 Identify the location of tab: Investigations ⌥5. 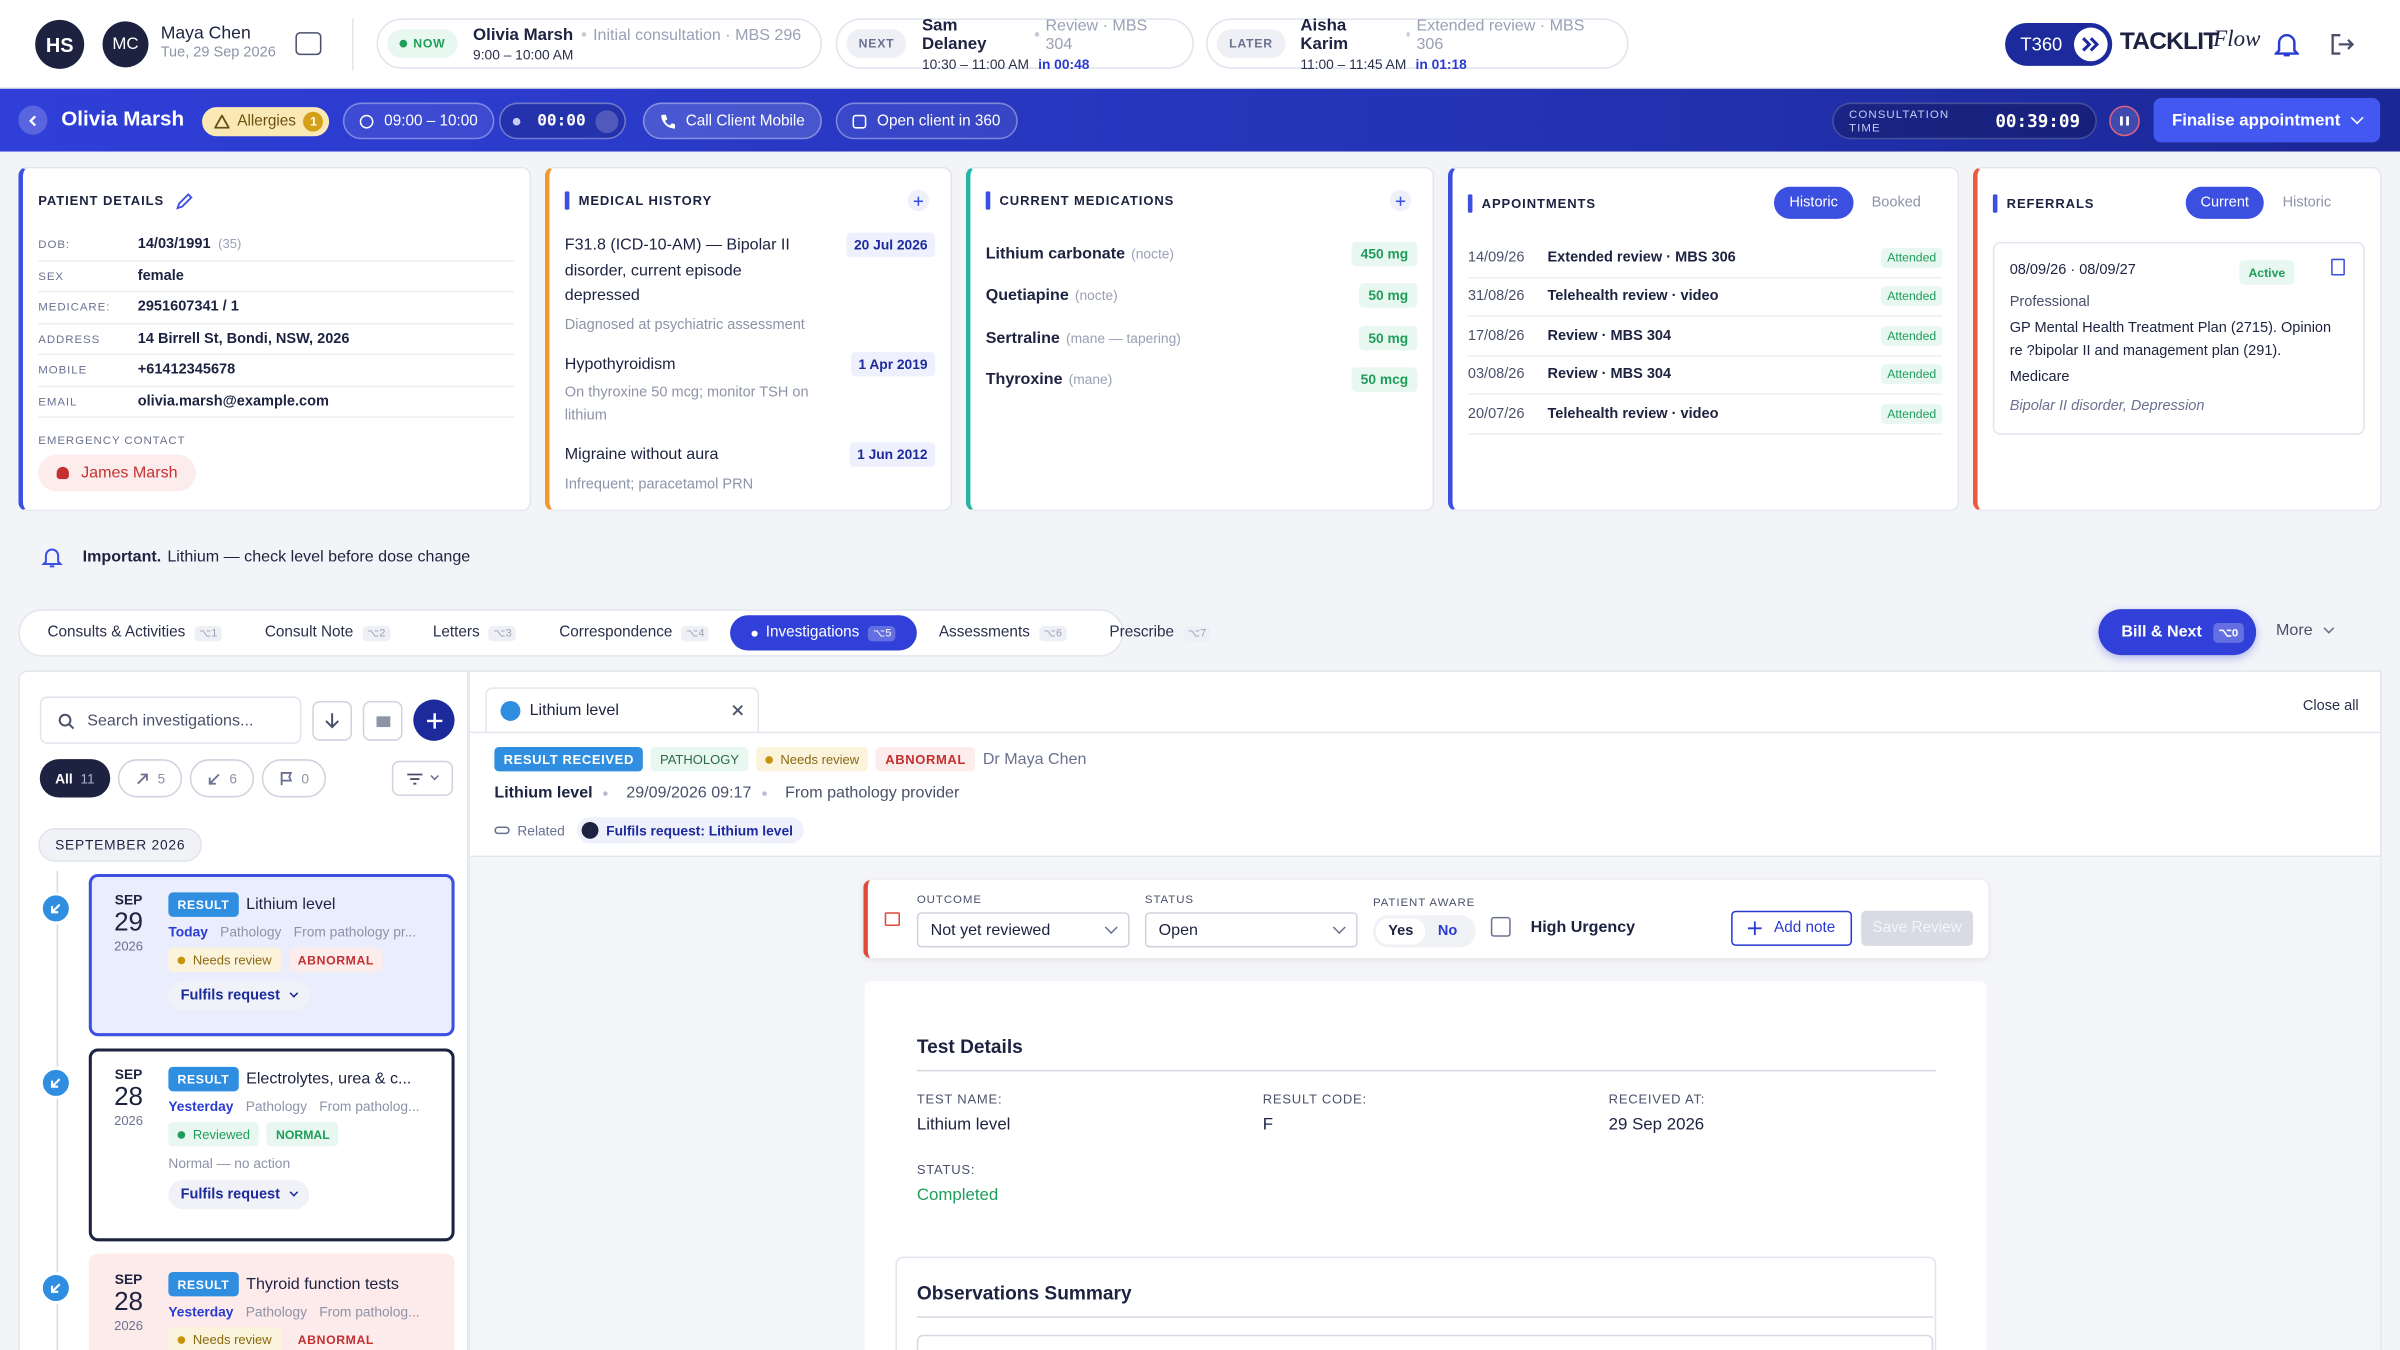
(824, 633).